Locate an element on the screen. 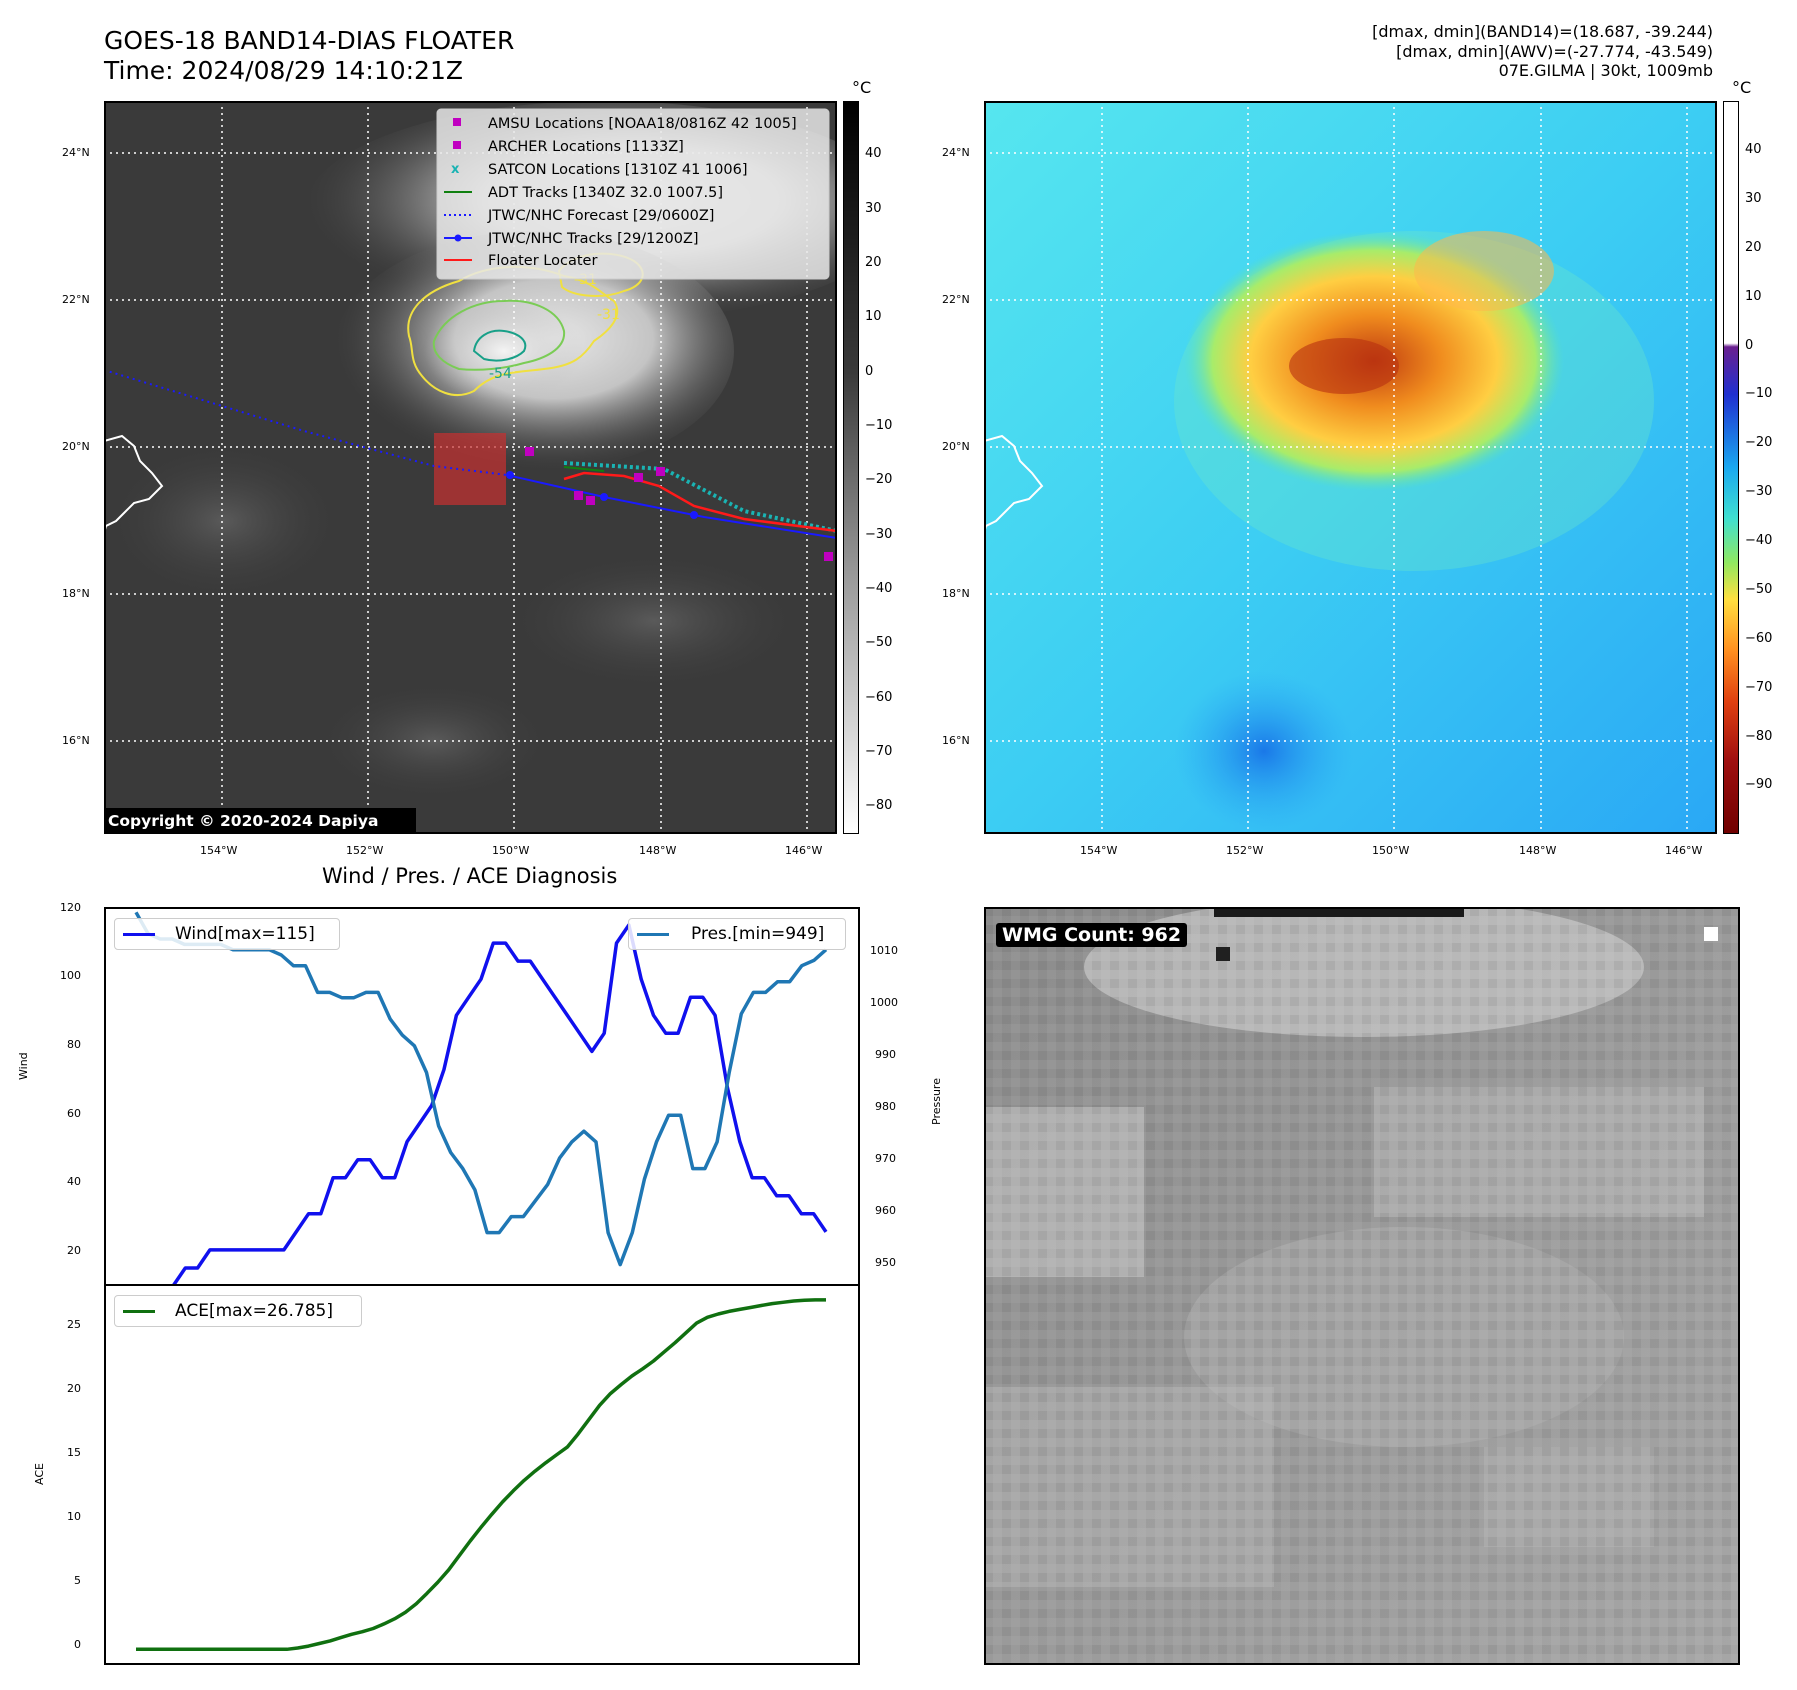 This screenshot has height=1690, width=1797. copyright-box is located at coordinates (260, 820).